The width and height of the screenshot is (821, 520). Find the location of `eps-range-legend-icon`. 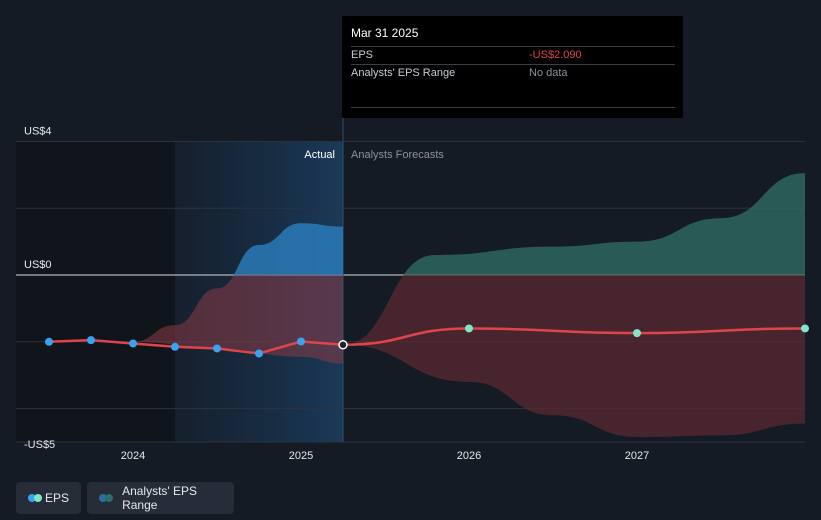

eps-range-legend-icon is located at coordinates (106, 498).